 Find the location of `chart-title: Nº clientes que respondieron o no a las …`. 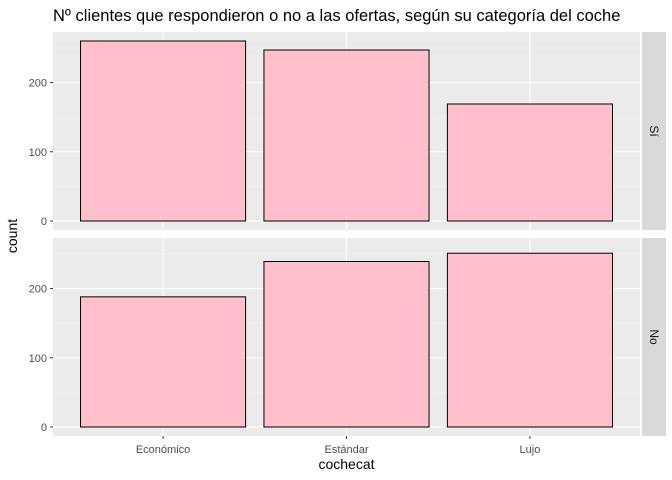

chart-title: Nº clientes que respondieron o no a las … is located at coordinates (336, 16).